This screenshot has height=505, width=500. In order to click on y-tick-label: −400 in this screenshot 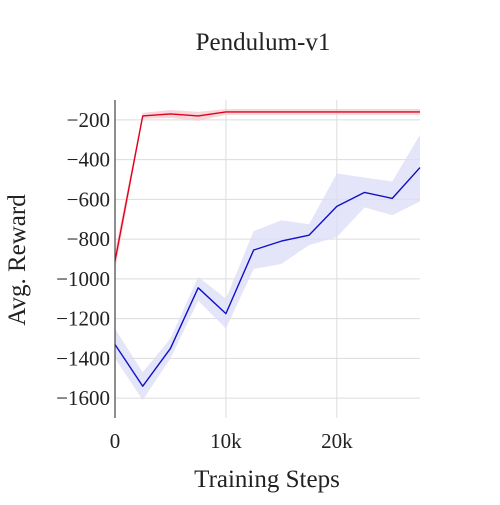, I will do `click(88, 160)`.